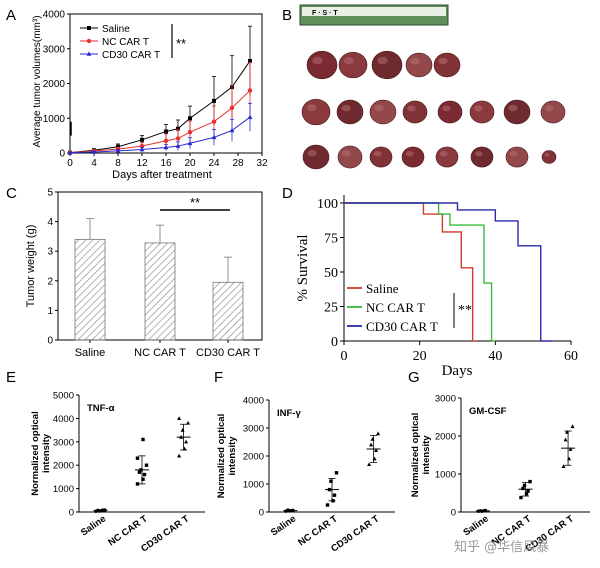 The image size is (600, 568). Describe the element at coordinates (395, 307) in the screenshot. I see `legend-label: NC CAR T` at that location.